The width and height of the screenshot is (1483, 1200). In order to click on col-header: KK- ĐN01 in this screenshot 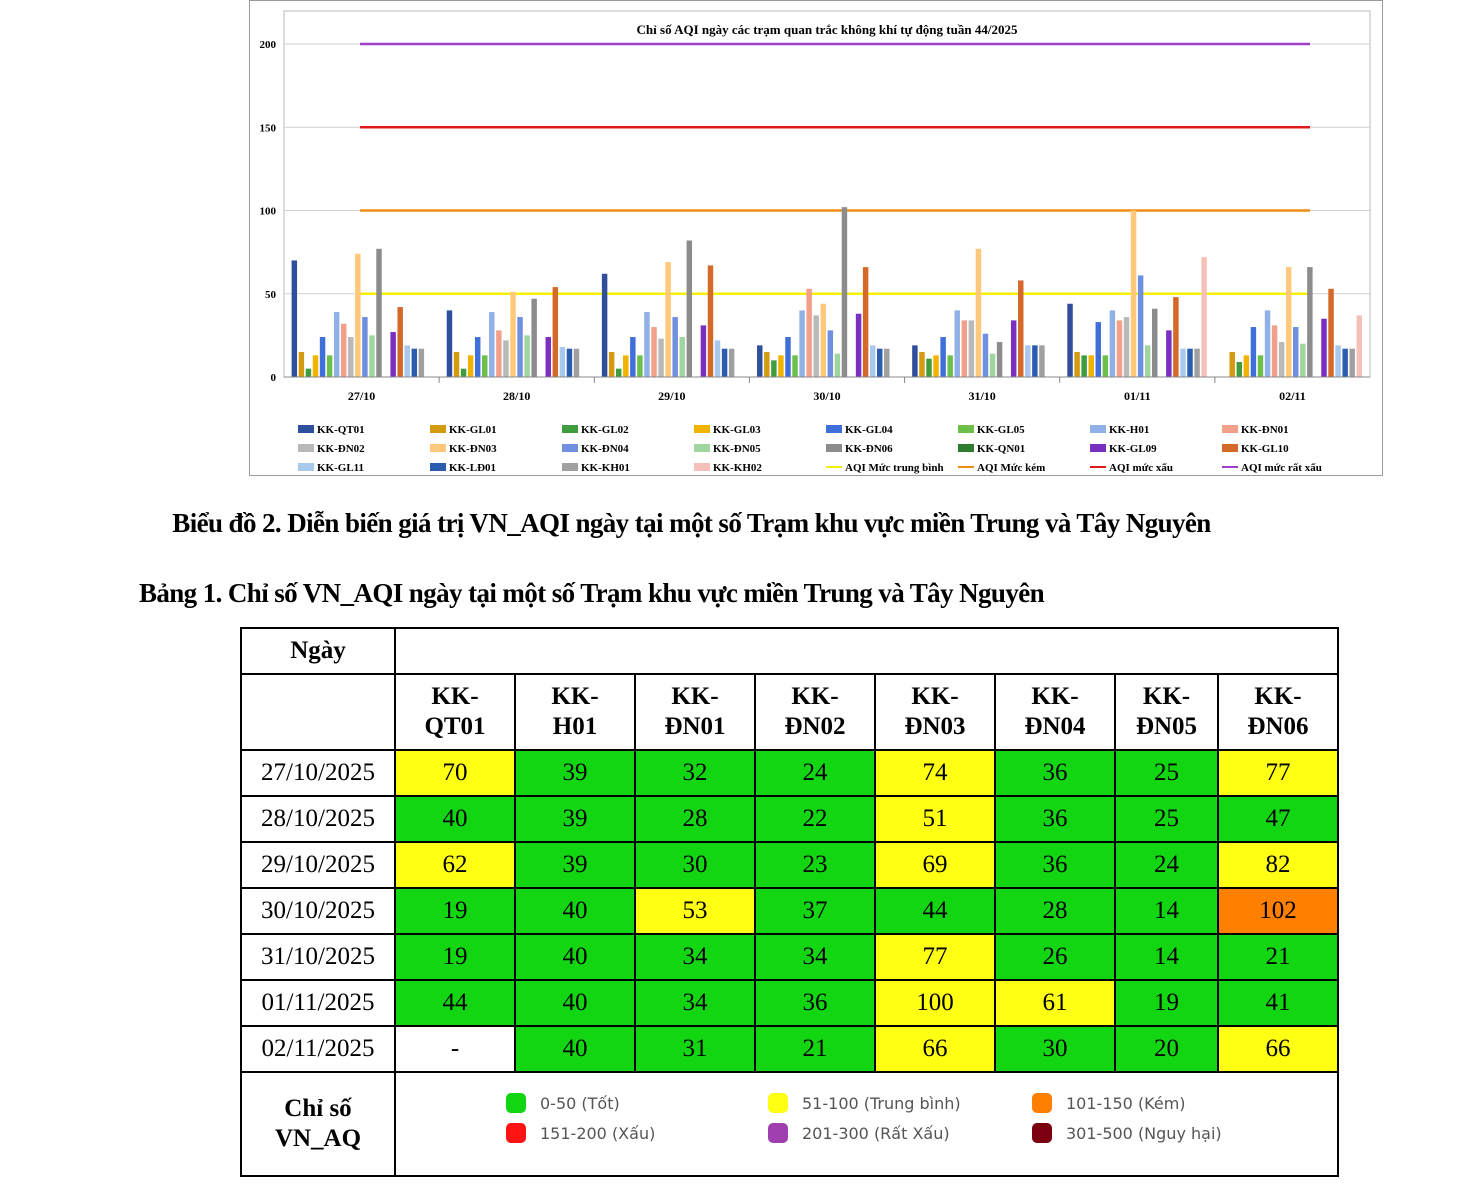, I will do `click(695, 712)`.